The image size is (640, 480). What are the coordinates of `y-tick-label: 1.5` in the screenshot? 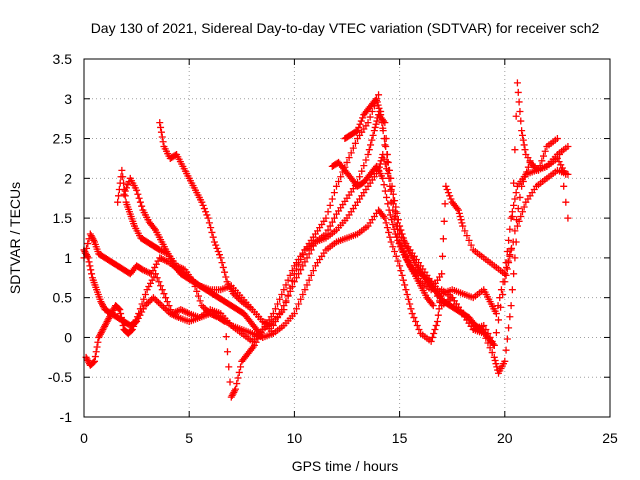 It's located at (63, 218).